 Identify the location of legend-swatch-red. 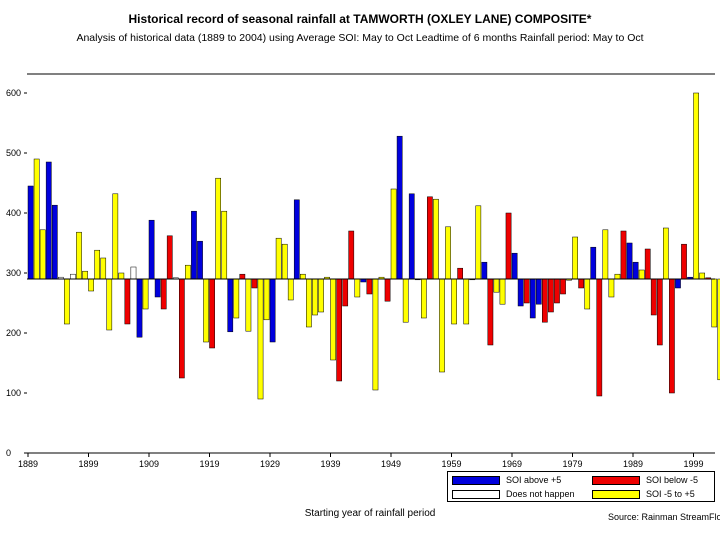
(616, 481).